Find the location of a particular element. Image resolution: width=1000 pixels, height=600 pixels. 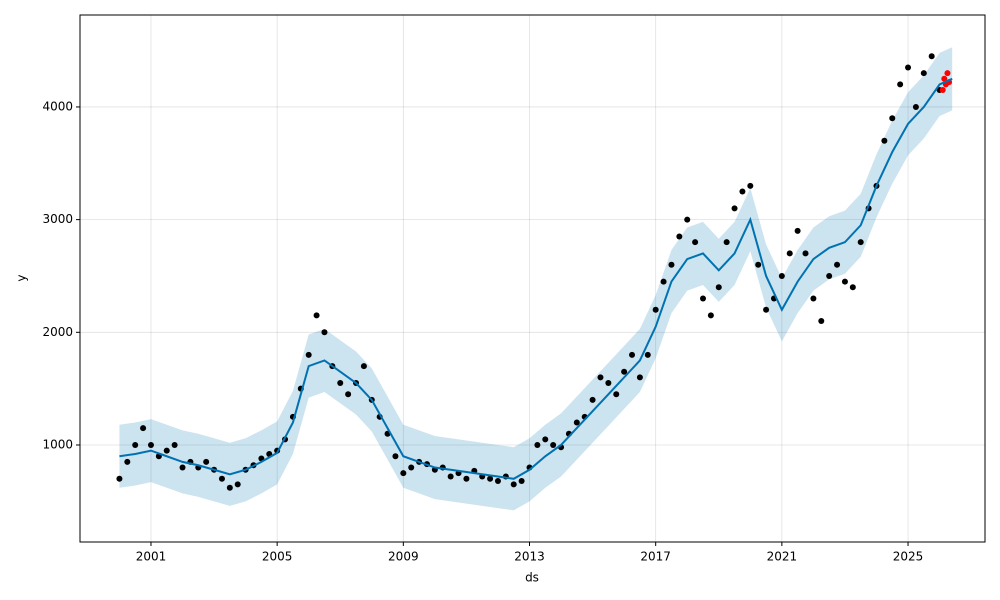

x-tick-label: 2017 is located at coordinates (655, 557).